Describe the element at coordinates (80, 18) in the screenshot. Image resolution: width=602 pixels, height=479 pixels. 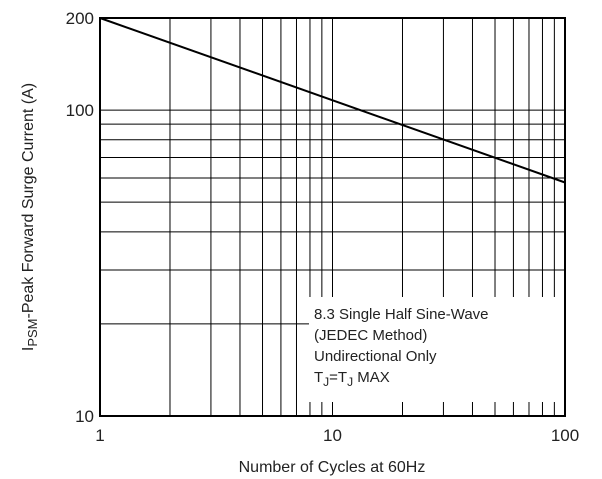
I see `y-tick-label-200: 200` at that location.